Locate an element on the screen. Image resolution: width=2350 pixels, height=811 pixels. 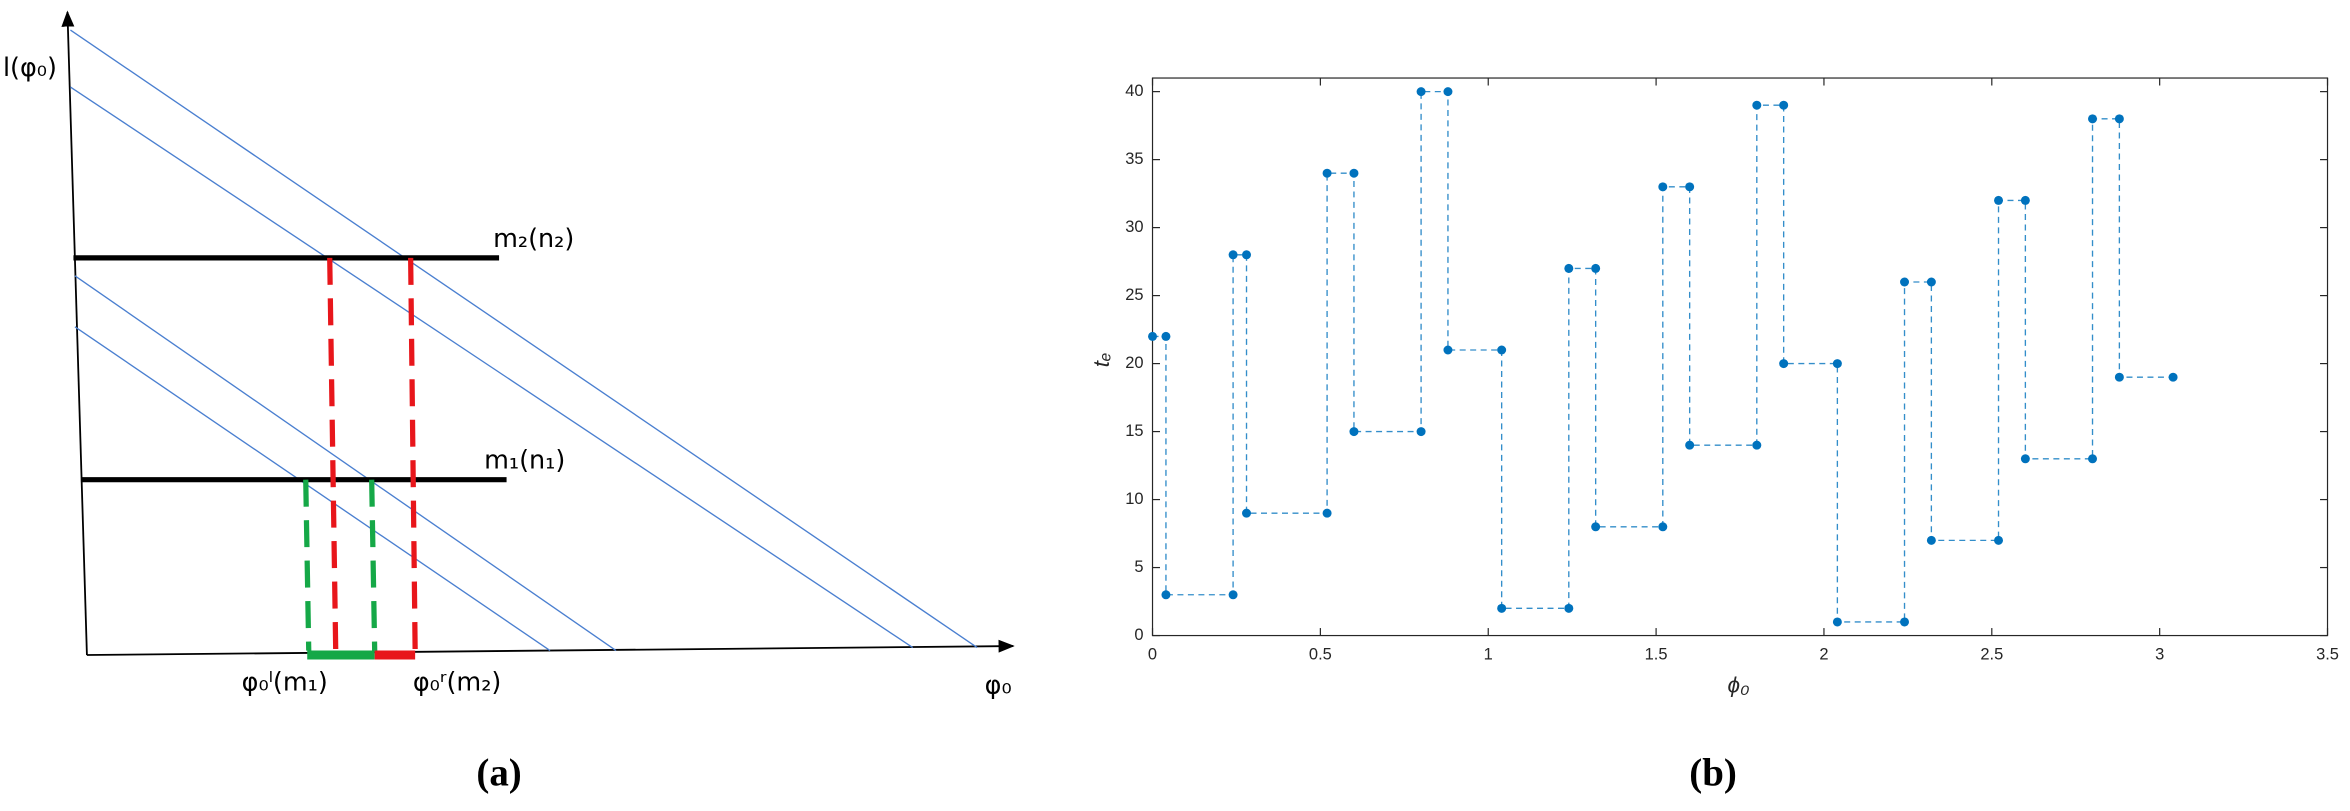
x-tick-label: 0.5 is located at coordinates (1320, 654).